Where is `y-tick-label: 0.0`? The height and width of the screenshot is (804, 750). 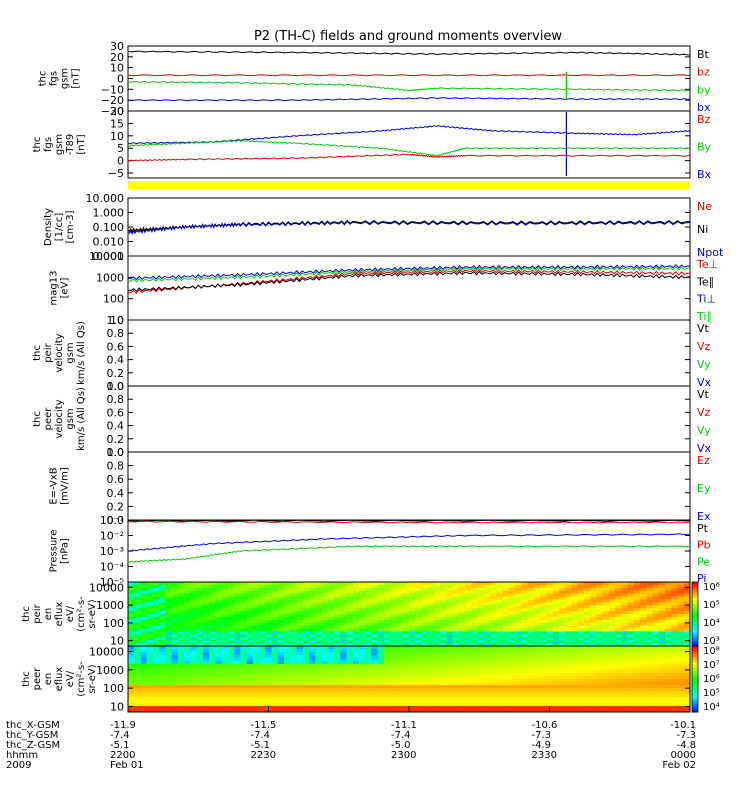
y-tick-label: 0.0 is located at coordinates (116, 452).